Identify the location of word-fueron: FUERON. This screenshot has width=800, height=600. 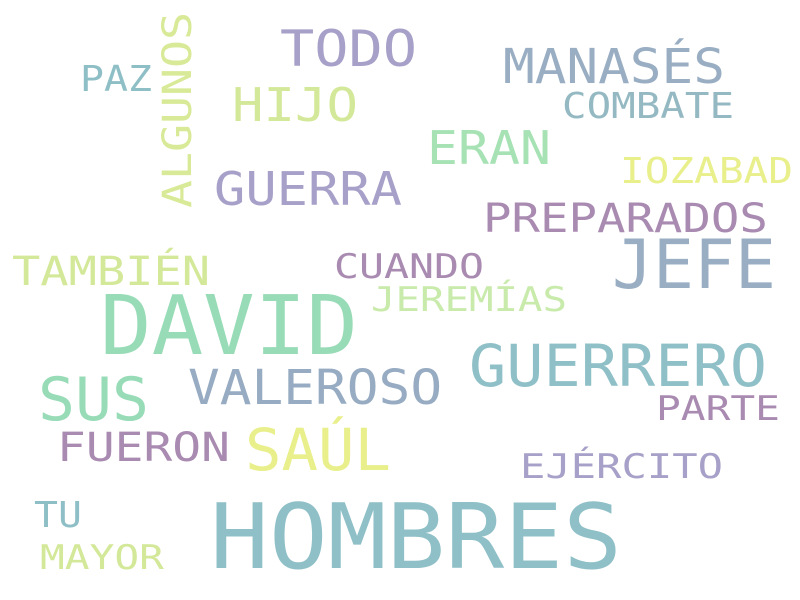
(143, 448).